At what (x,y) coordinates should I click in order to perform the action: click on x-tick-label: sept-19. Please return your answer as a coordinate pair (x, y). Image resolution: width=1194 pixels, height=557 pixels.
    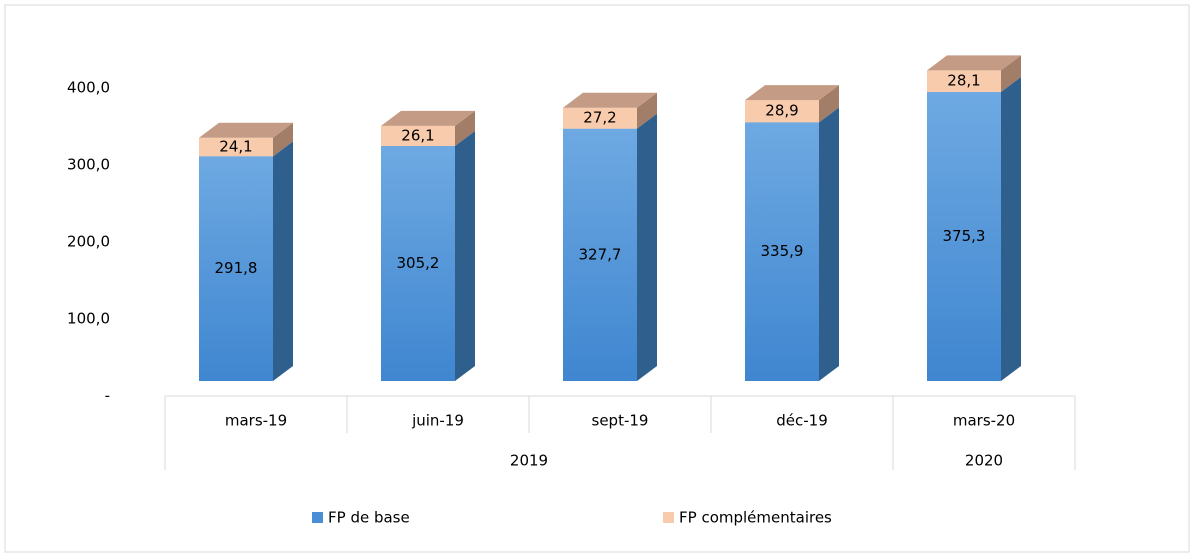
    Looking at the image, I should click on (620, 421).